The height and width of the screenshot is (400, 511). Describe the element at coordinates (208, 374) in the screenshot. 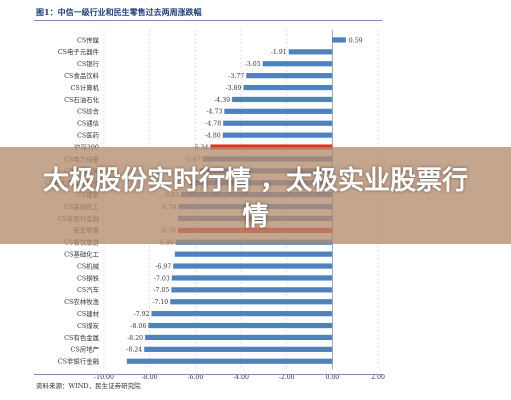

I see `source-rule` at that location.